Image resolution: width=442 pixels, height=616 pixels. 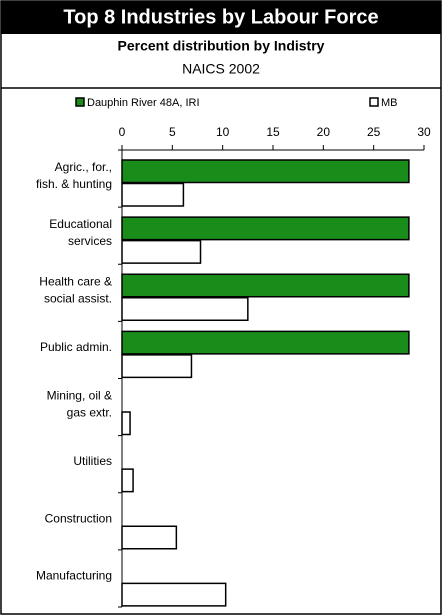 I want to click on y-tick-label: Utilities, so click(x=92, y=461).